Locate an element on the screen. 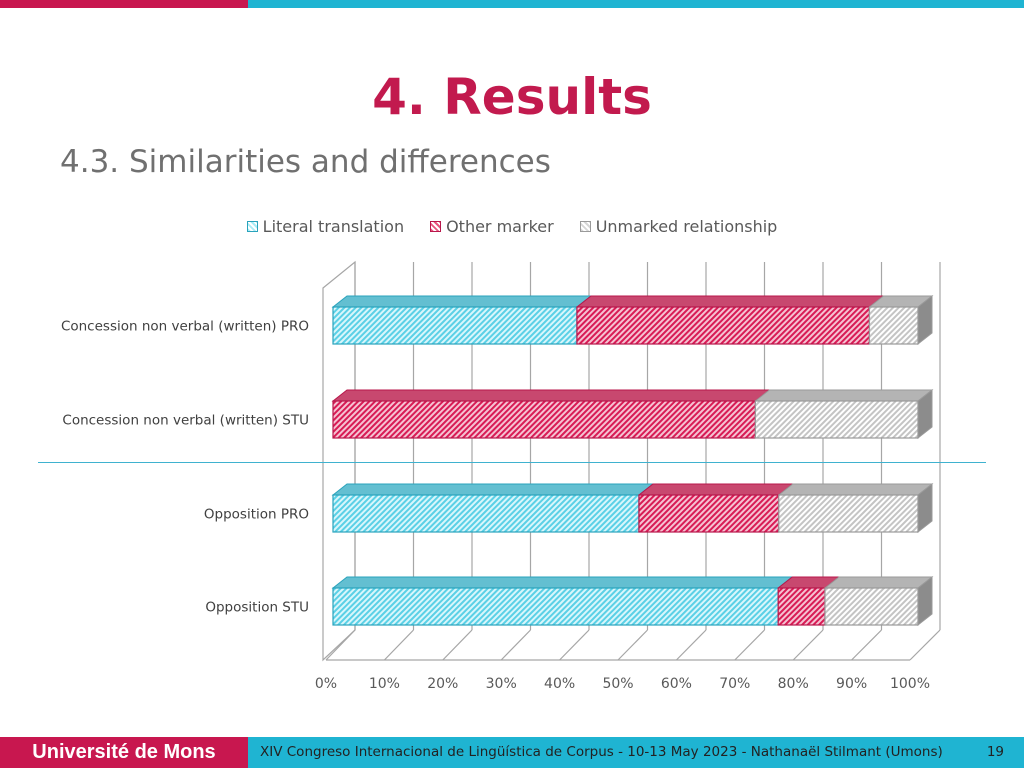  legend-item-literal-translation: Literal translation is located at coordinates (325, 226).